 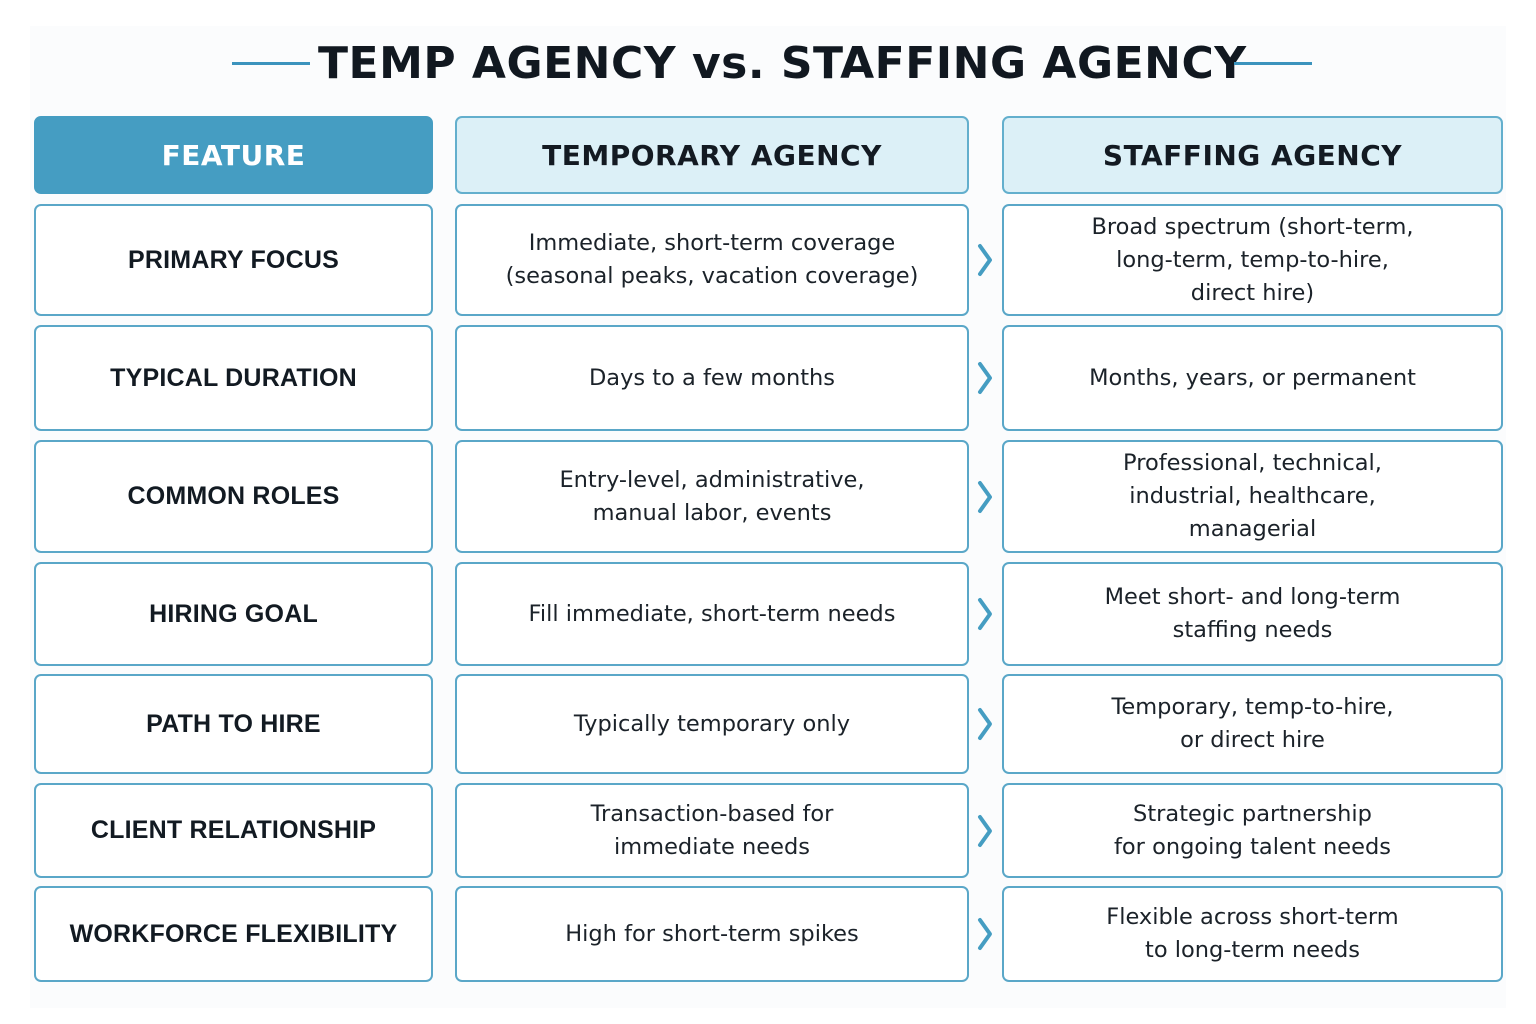 I want to click on cell-text-line: managerial, so click(x=1252, y=529).